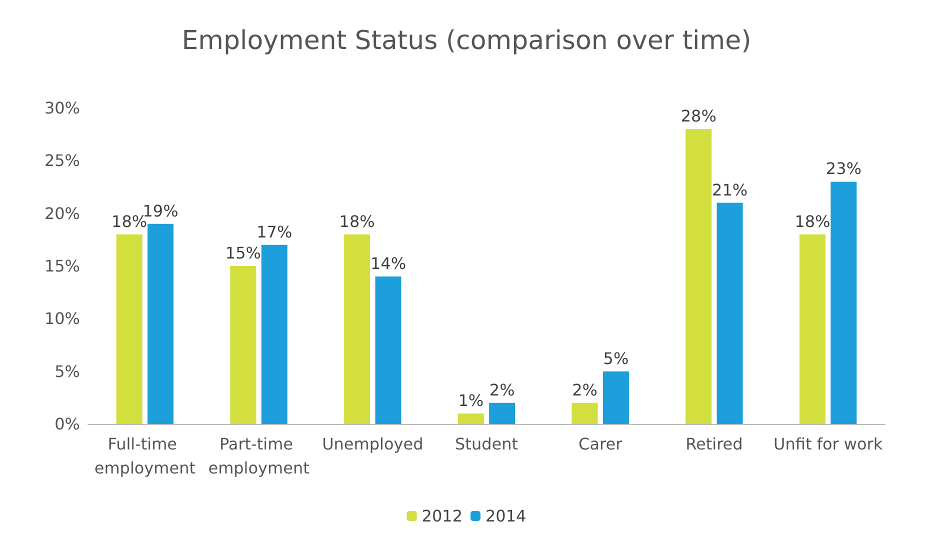  I want to click on data-label: 1%, so click(471, 400).